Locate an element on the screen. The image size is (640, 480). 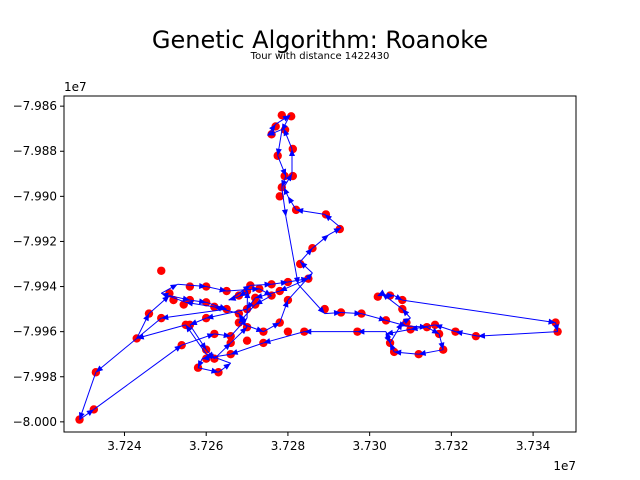
y-tick-label: −8.000 is located at coordinates (35, 422).